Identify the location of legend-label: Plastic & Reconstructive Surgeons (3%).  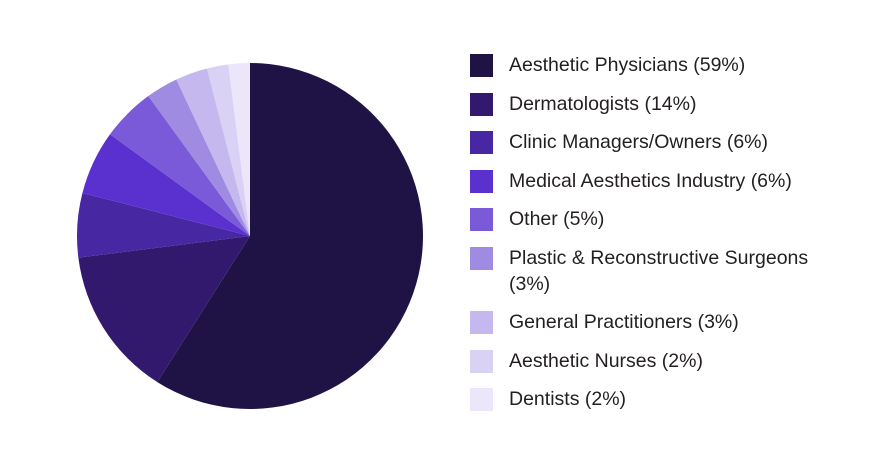
(659, 270).